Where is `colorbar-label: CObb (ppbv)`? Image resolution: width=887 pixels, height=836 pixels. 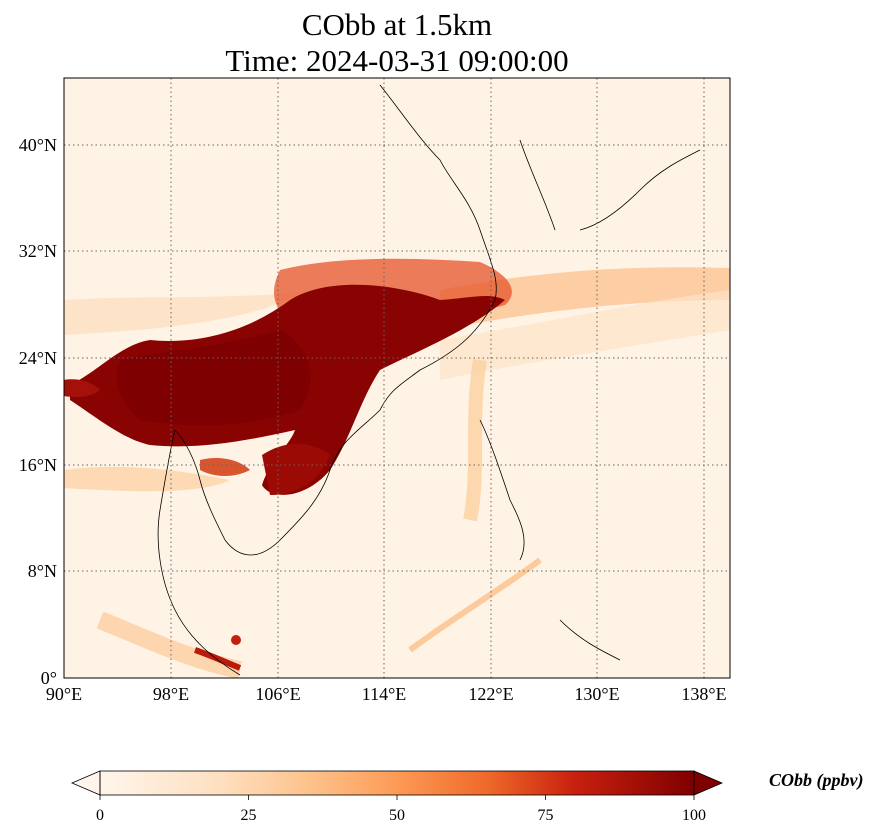 colorbar-label: CObb (ppbv) is located at coordinates (816, 780).